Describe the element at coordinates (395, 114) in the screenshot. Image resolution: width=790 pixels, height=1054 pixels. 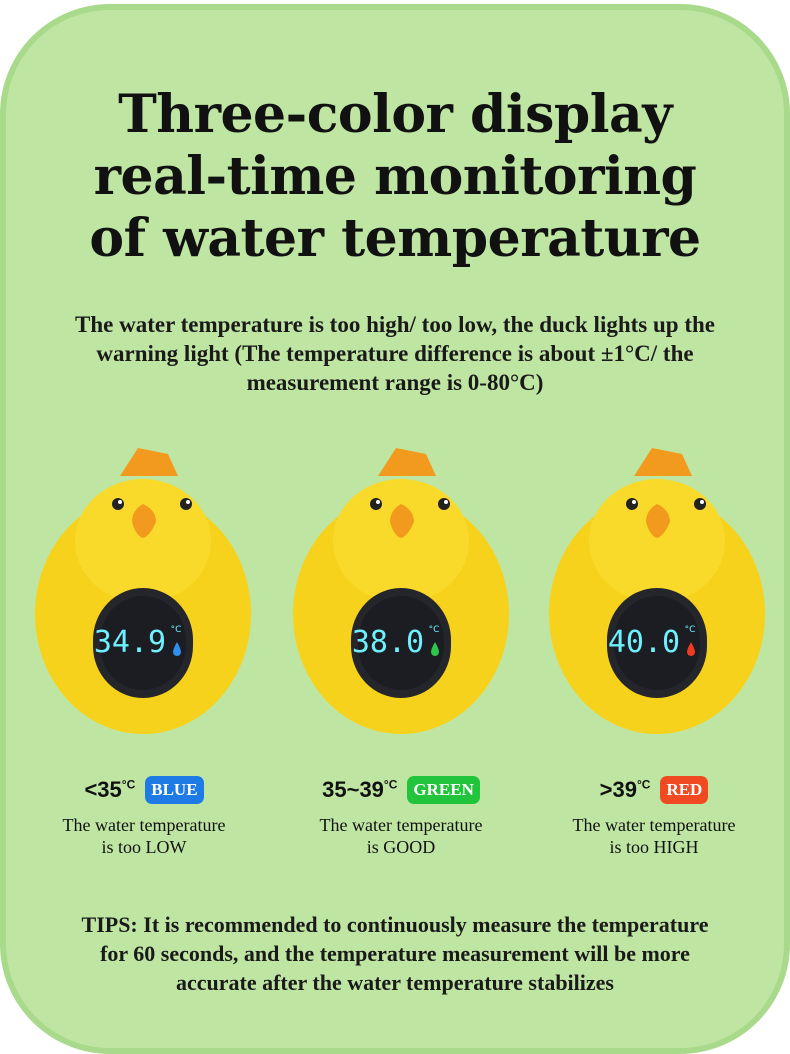
I see `title-line-1: Three-color display` at that location.